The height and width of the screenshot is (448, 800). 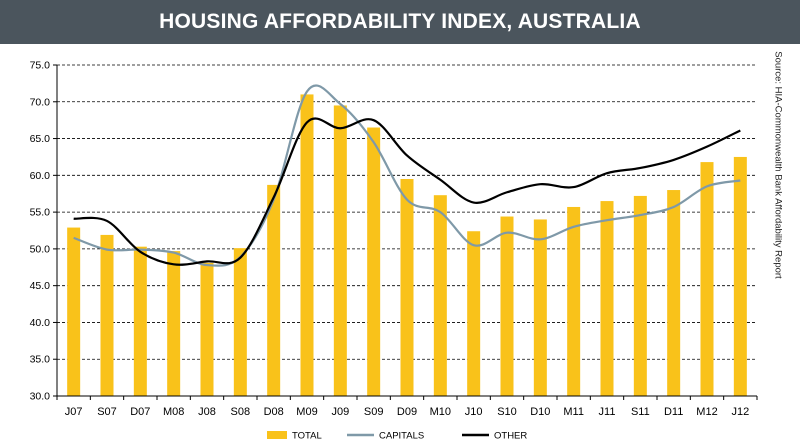 What do you see at coordinates (340, 412) in the screenshot?
I see `x-tick-label: J09` at bounding box center [340, 412].